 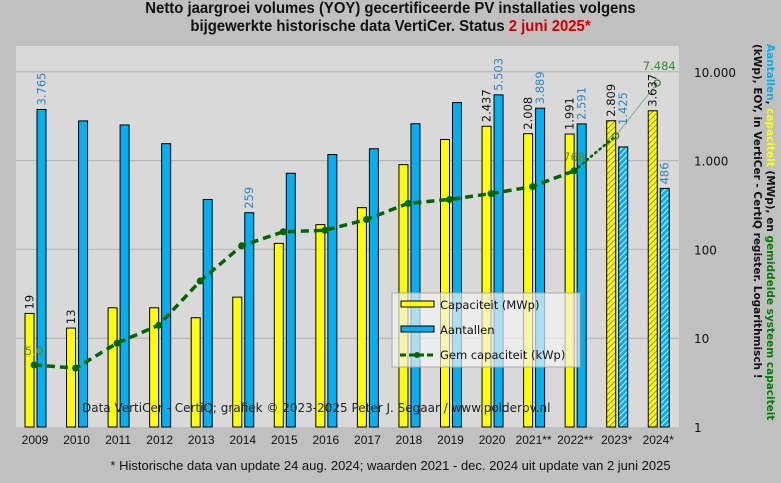 What do you see at coordinates (42, 89) in the screenshot?
I see `data-label-aantallen: 3.765` at bounding box center [42, 89].